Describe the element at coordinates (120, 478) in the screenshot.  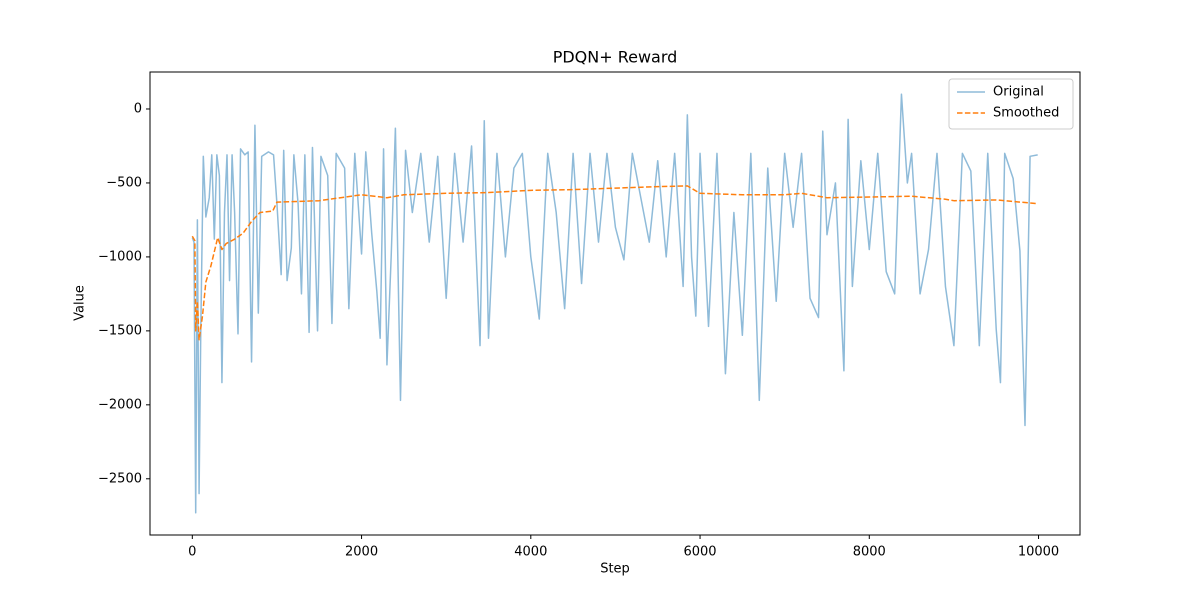
I see `y-tick-label: −2500` at that location.